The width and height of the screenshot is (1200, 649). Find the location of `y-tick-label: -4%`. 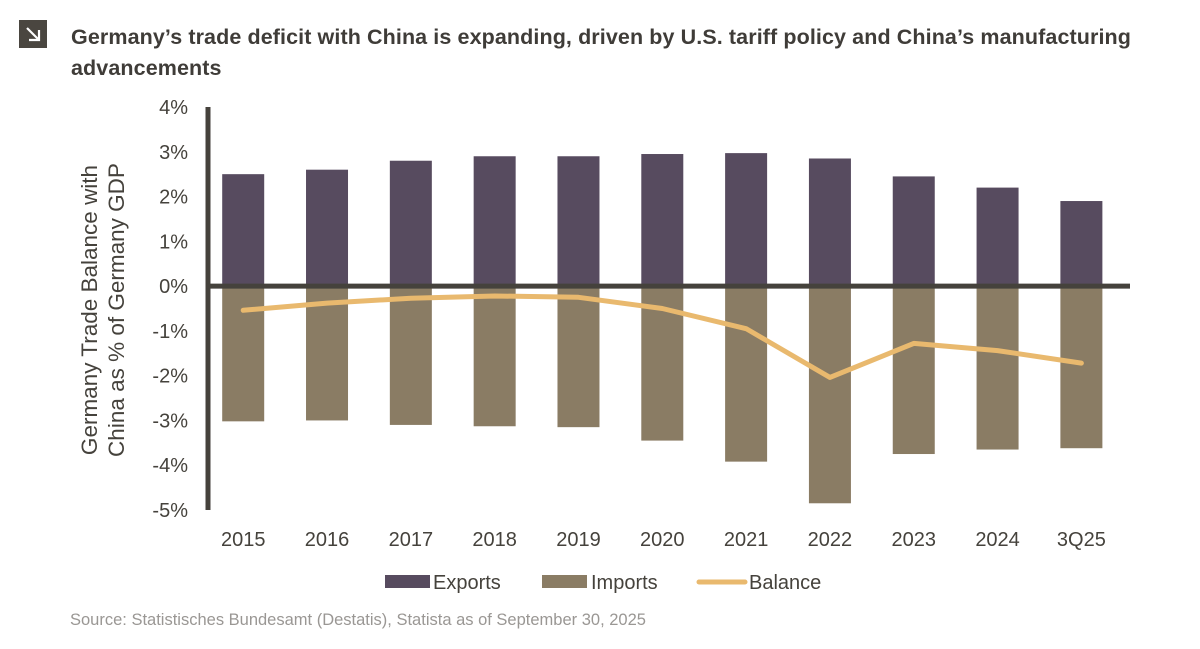

y-tick-label: -4% is located at coordinates (170, 466).